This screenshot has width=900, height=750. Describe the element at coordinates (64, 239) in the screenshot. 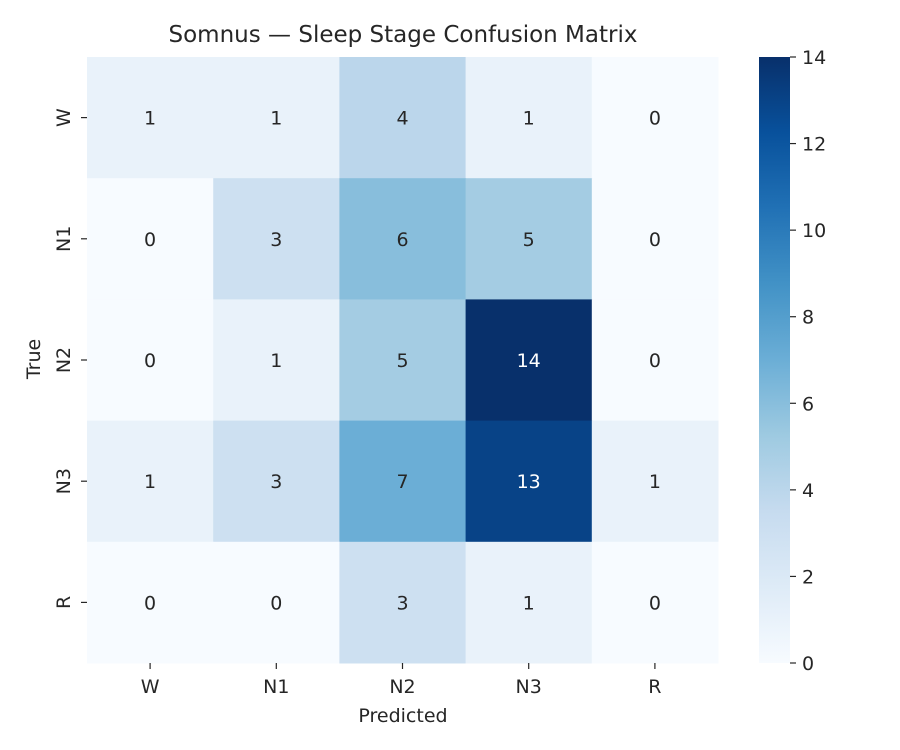

I see `y-tick-label: N1` at that location.